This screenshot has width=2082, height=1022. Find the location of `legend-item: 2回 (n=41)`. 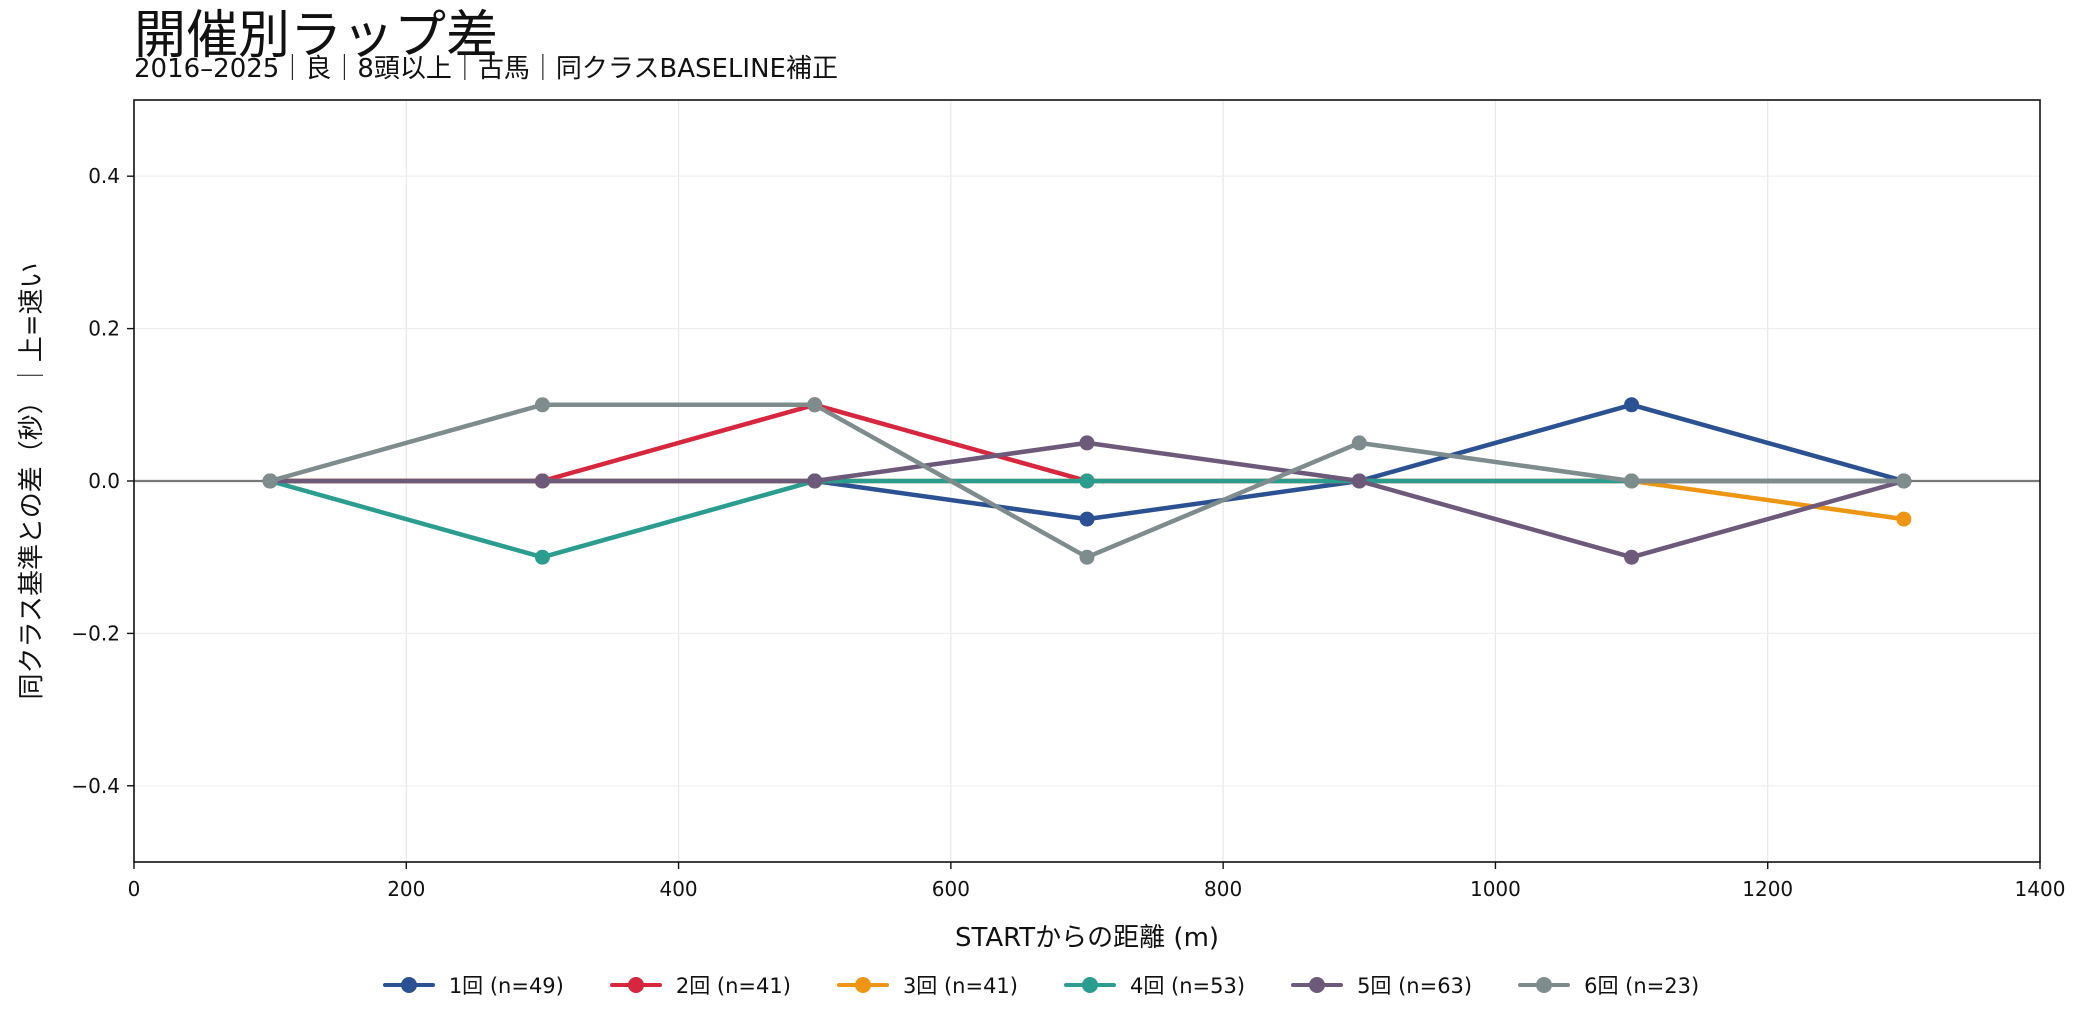

legend-item: 2回 (n=41) is located at coordinates (700, 985).